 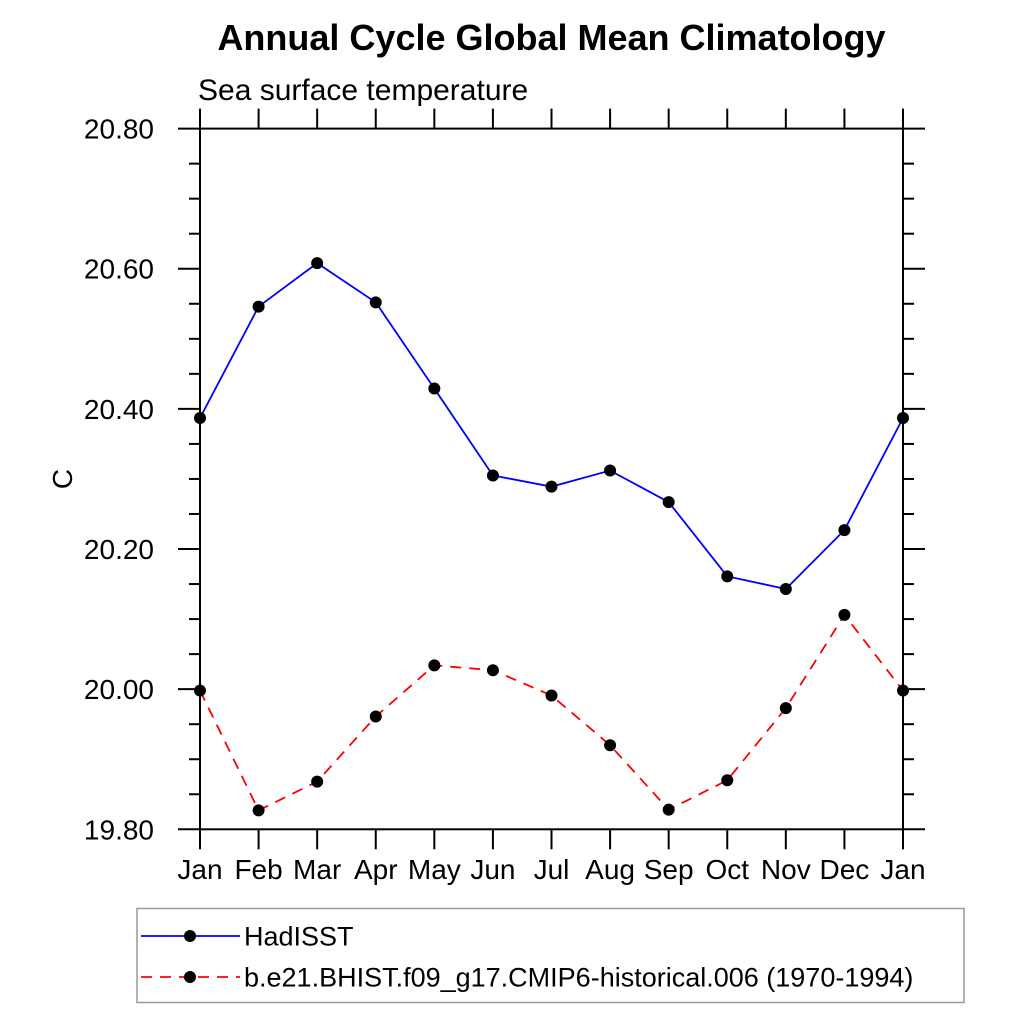 I want to click on x-tick-label: Aug, so click(x=610, y=869).